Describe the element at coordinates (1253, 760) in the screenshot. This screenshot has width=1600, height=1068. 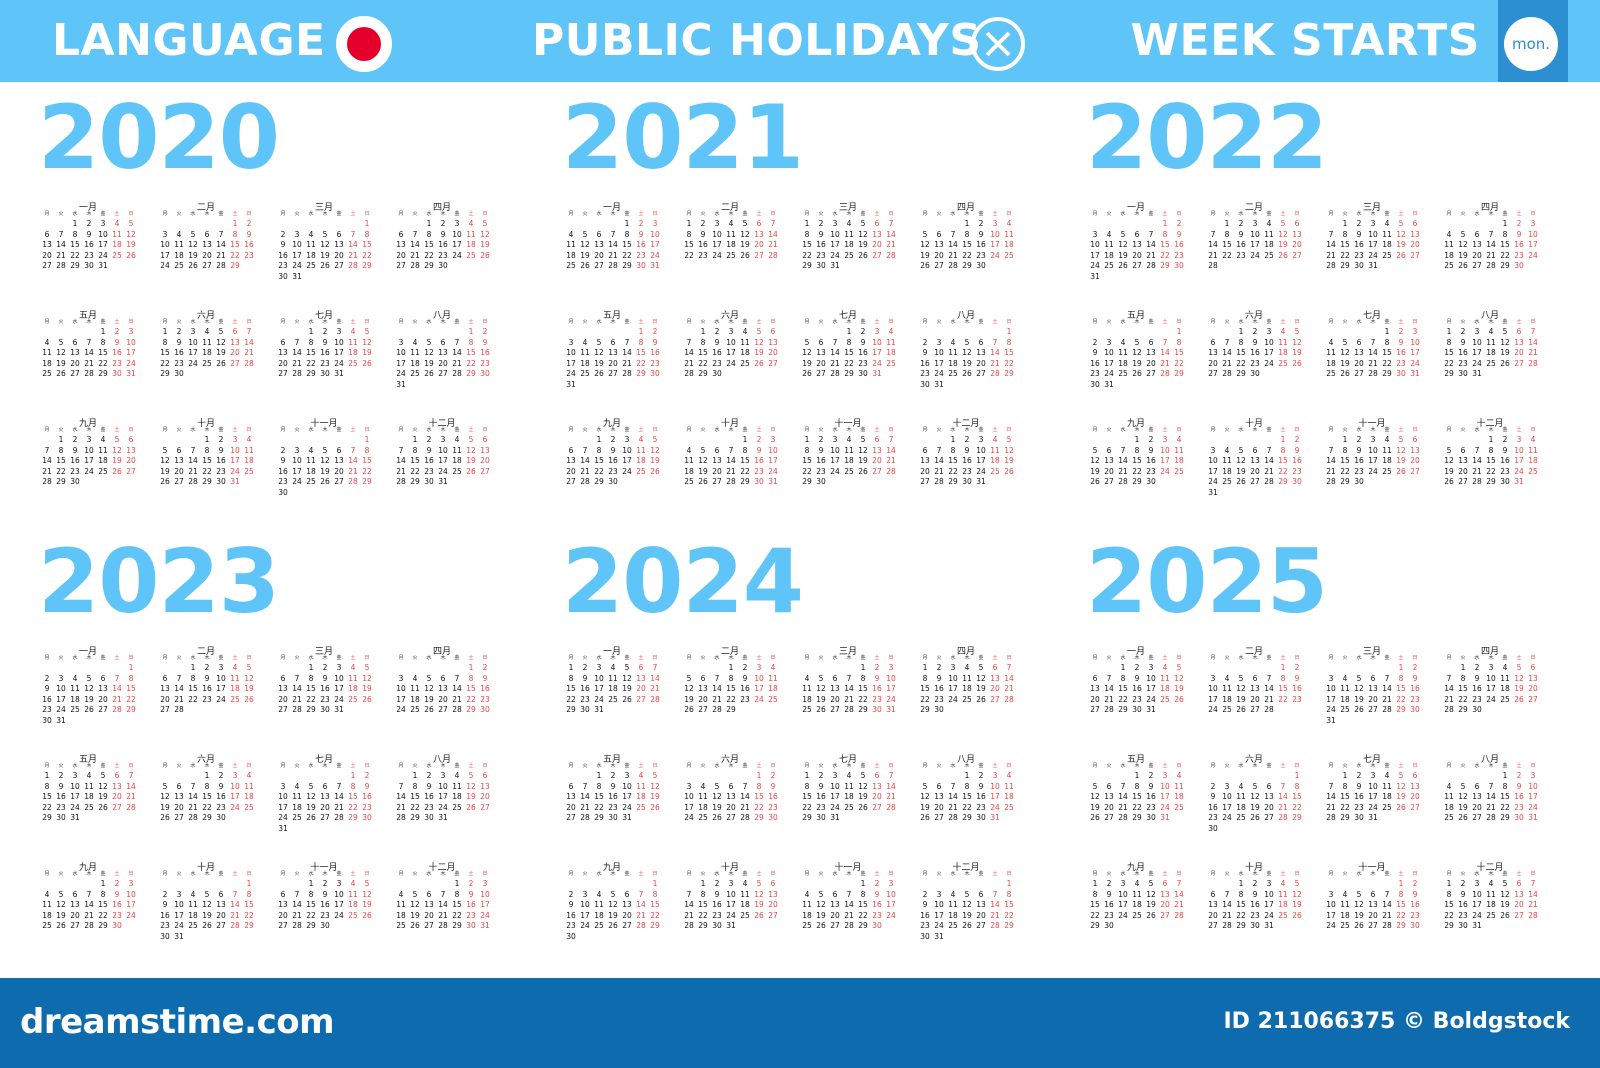
I see `month-name: 六月` at that location.